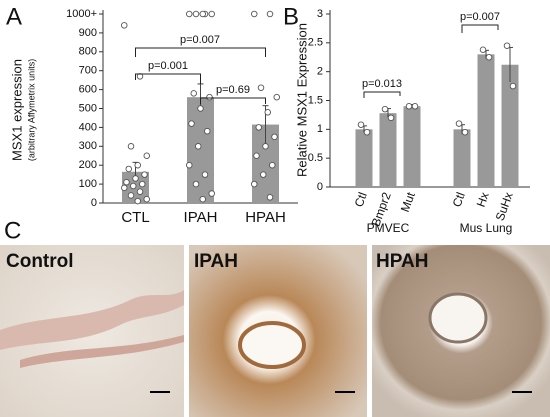 This screenshot has height=417, width=550. I want to click on image-label: HPAH, so click(402, 261).